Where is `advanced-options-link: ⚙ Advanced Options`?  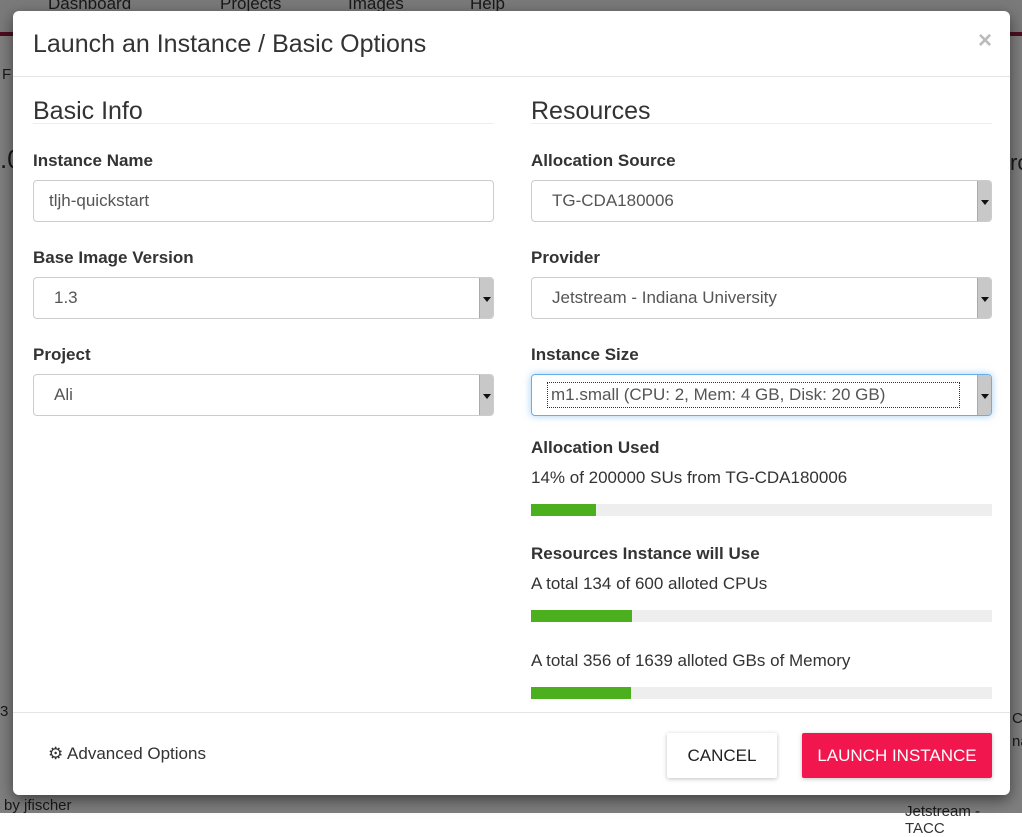 advanced-options-link: ⚙ Advanced Options is located at coordinates (127, 754).